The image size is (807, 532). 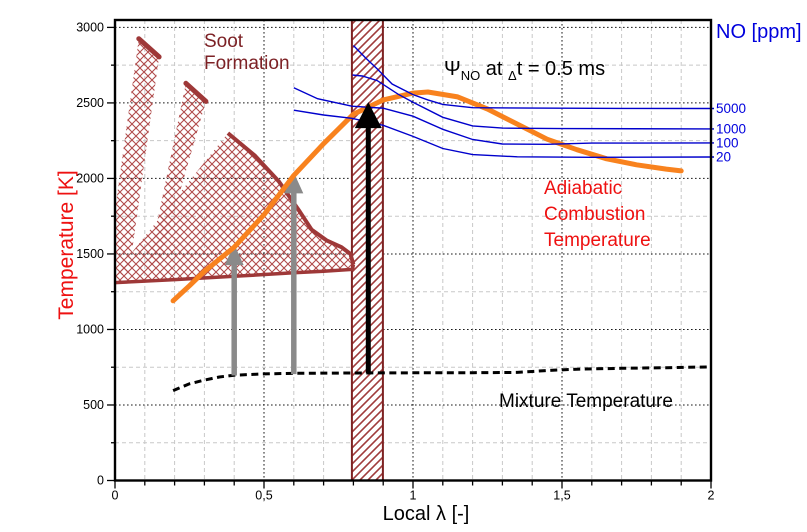 I want to click on y-tick-label: 1000, so click(x=90, y=329).